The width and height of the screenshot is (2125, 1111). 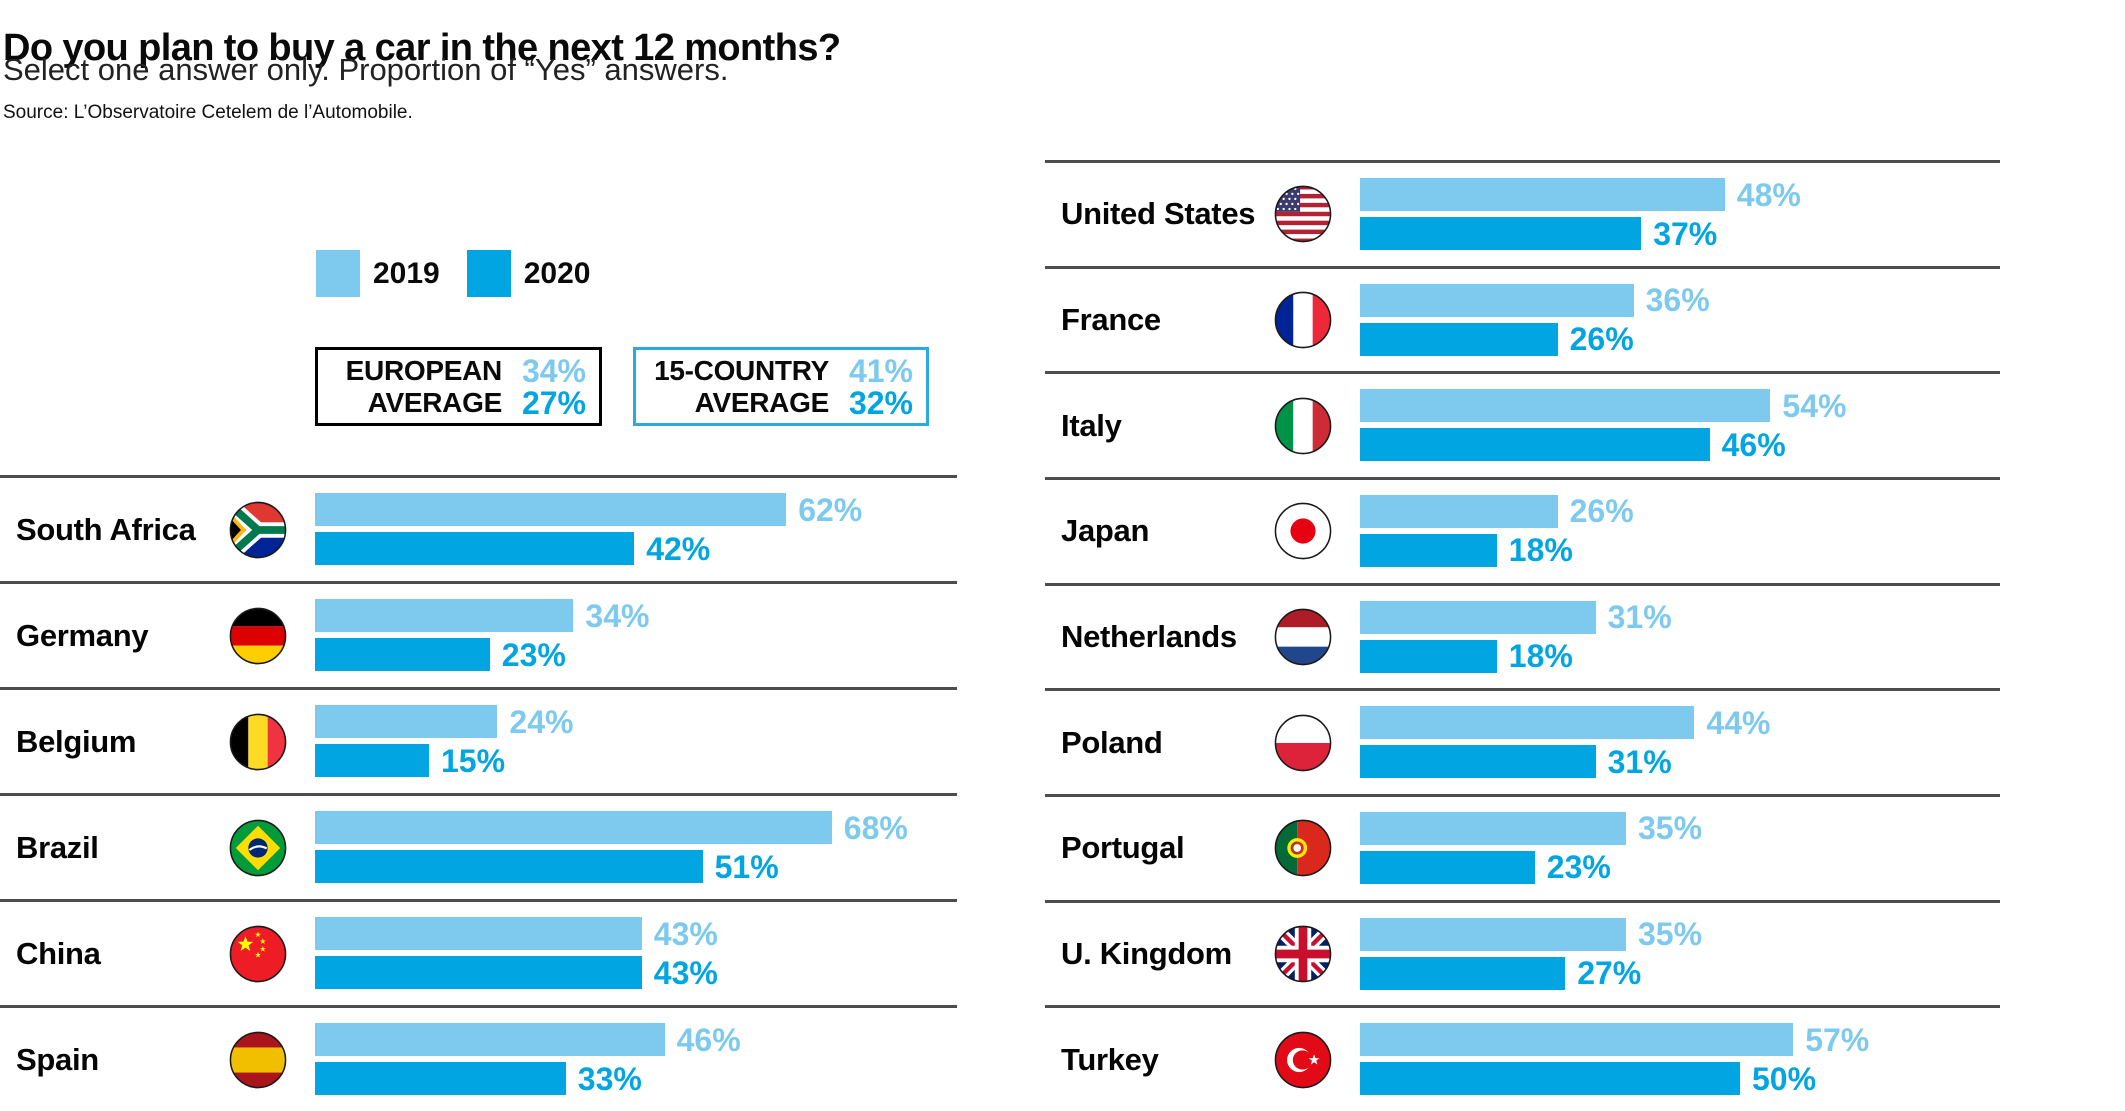 I want to click on country-label: United States, so click(x=1158, y=214).